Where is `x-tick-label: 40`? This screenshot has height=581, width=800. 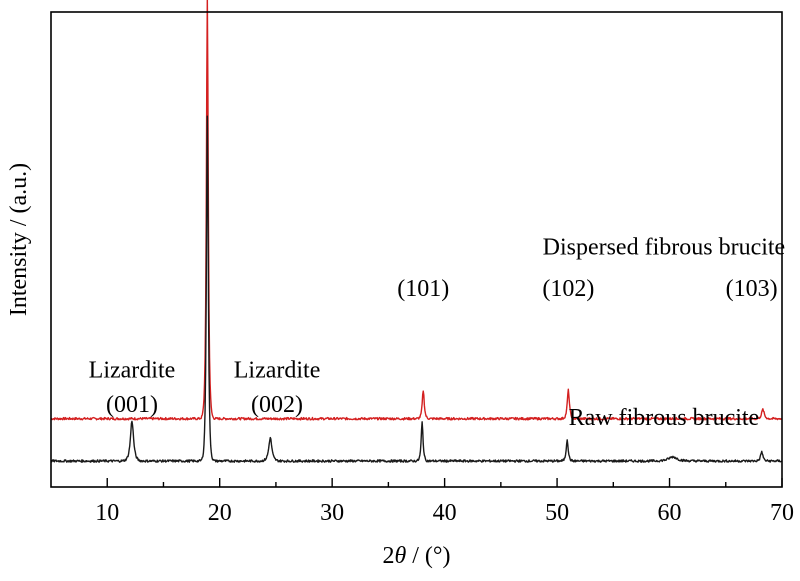
x-tick-label: 40 is located at coordinates (445, 513).